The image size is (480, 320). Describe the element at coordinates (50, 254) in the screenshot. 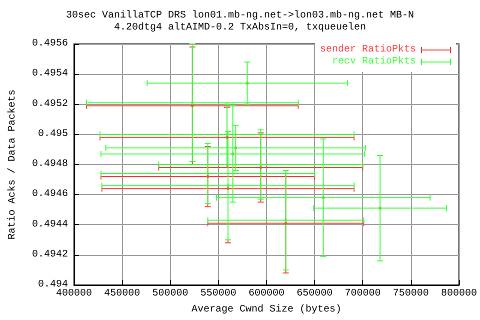

I see `y-tick-label: 0.4942` at that location.